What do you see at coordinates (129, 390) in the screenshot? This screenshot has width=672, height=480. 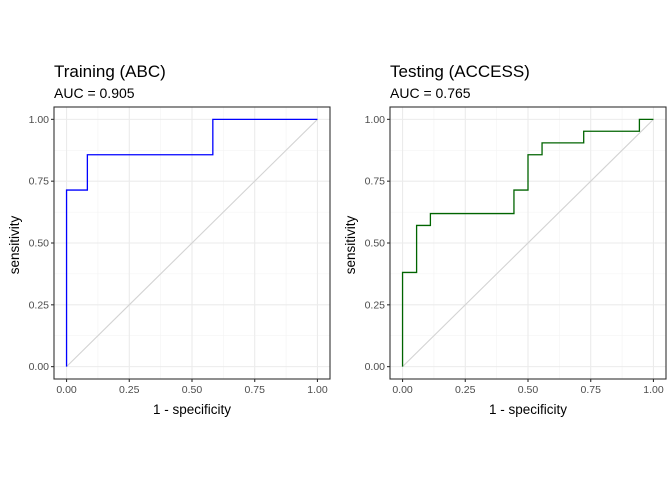 I see `training-x-tick-label: 0.25` at bounding box center [129, 390].